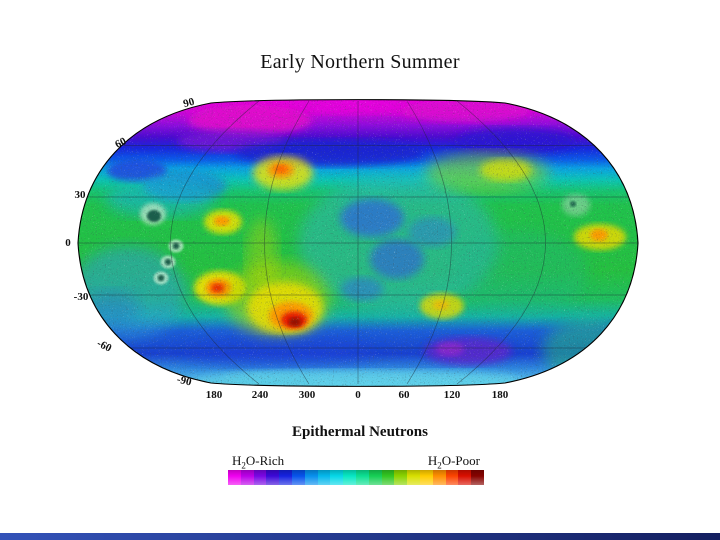 The height and width of the screenshot is (540, 720). I want to click on lon-tick-300: 300, so click(307, 395).